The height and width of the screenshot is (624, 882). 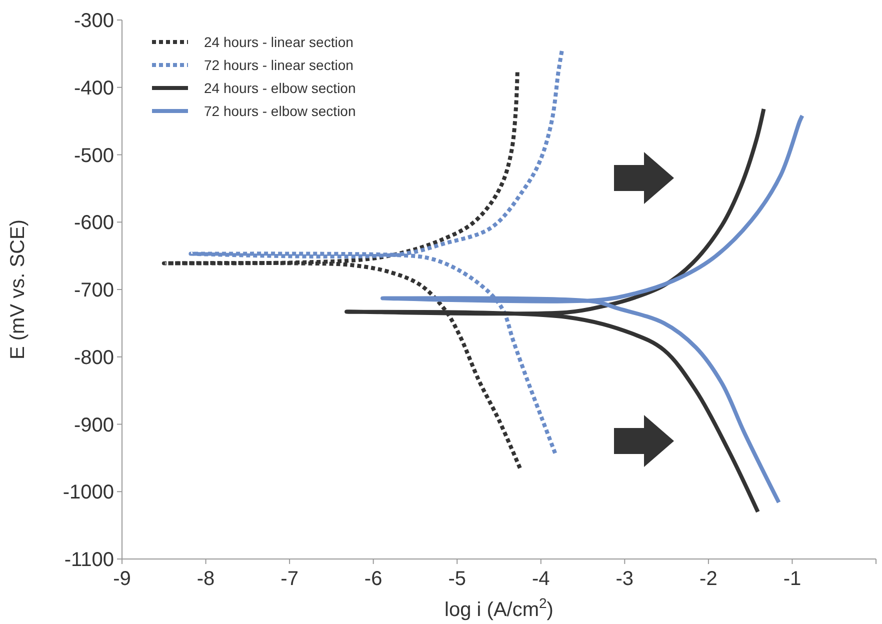 What do you see at coordinates (792, 579) in the screenshot?
I see `x-tick-label: -1` at bounding box center [792, 579].